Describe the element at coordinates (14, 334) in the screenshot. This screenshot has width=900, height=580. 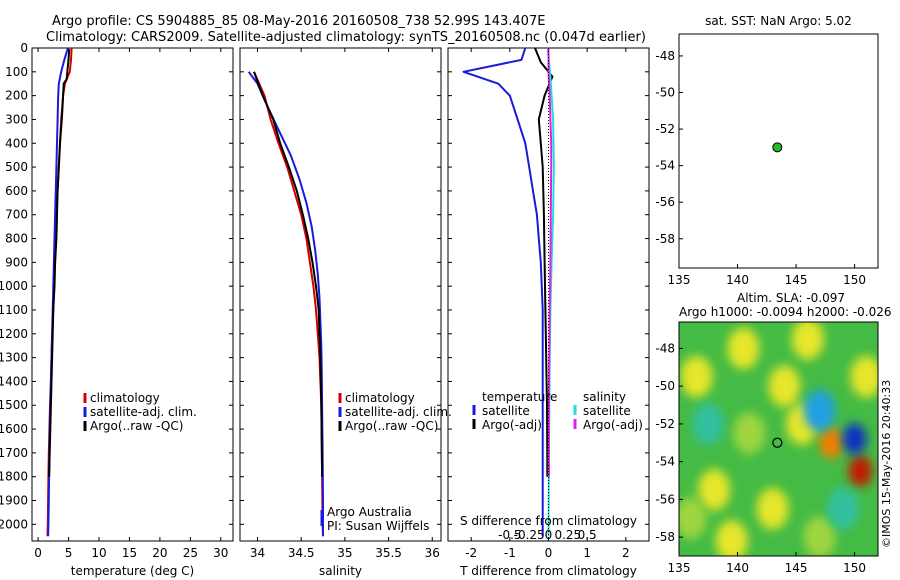
I see `temperature-ytick-label: 1200` at that location.